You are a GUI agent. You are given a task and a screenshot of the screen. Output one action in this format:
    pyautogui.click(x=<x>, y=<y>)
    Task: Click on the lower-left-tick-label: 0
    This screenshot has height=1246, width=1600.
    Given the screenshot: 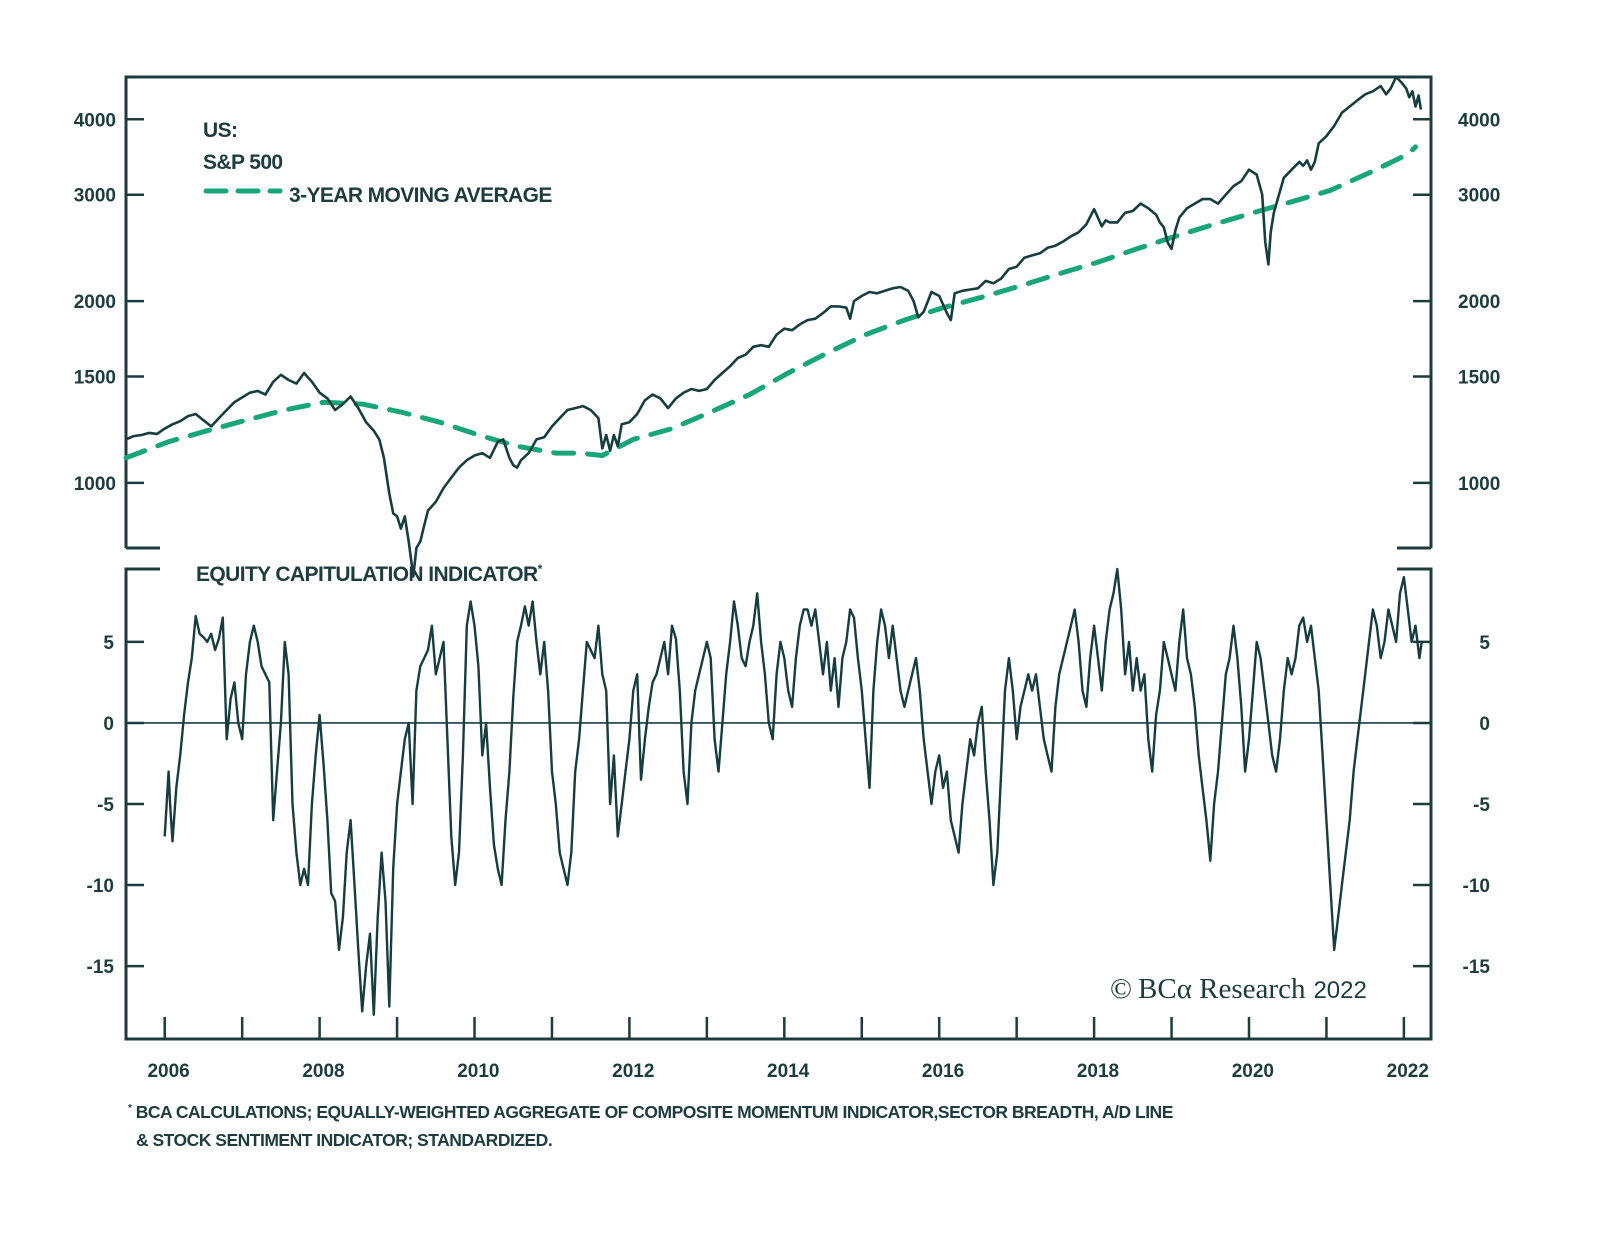 What is the action you would take?
    pyautogui.click(x=108, y=724)
    